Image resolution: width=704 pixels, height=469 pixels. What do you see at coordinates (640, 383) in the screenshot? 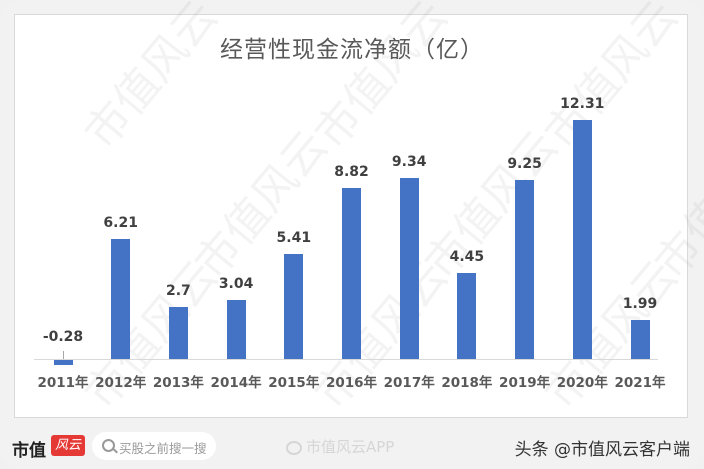
I see `x-tick-label: 2021年` at bounding box center [640, 383].